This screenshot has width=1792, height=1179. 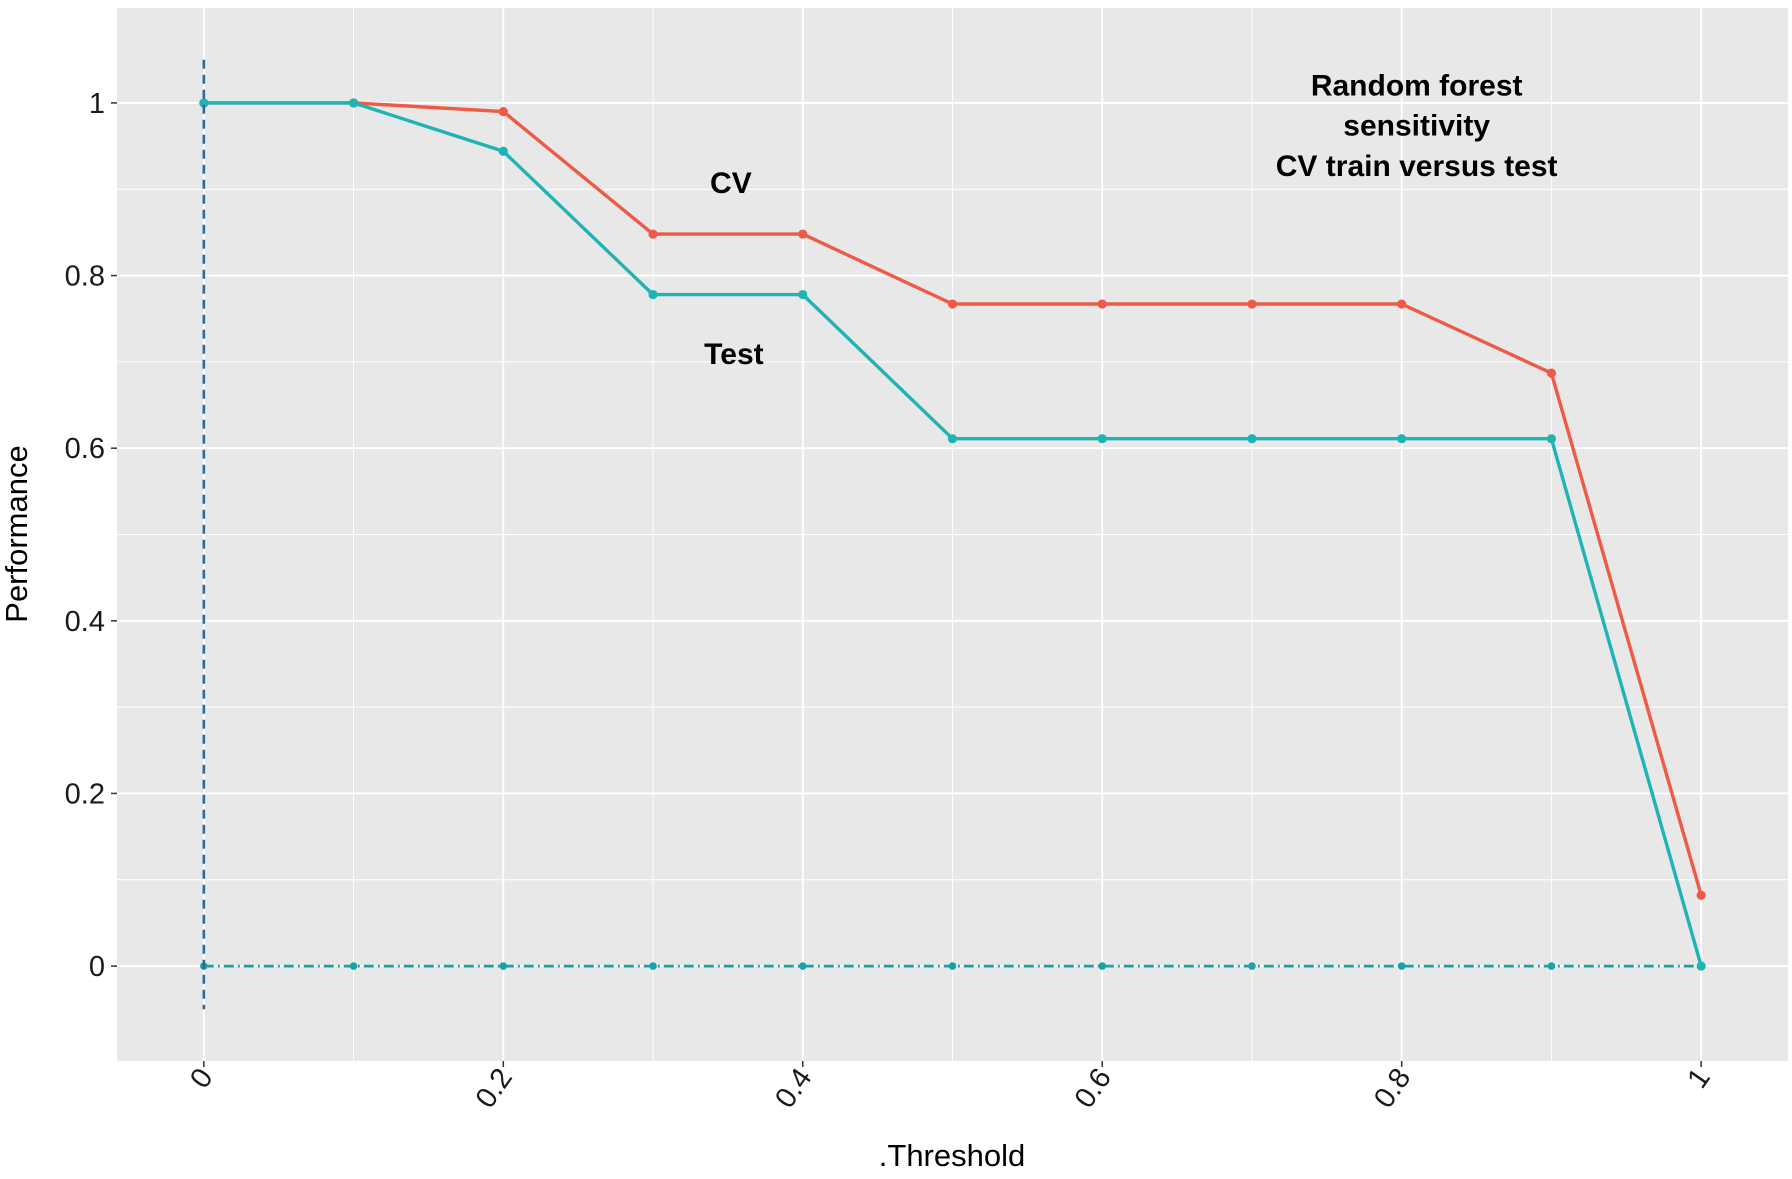 What do you see at coordinates (85, 622) in the screenshot?
I see `y-tick-label: 0.4` at bounding box center [85, 622].